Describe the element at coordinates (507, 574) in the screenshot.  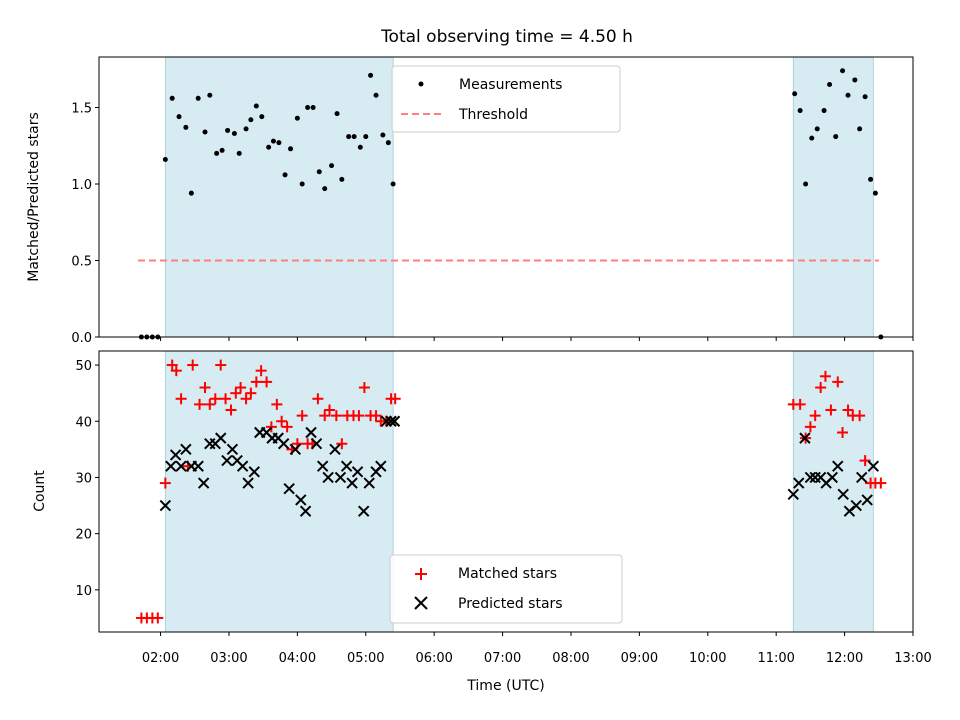
I see `legend-matched-label: Matched stars` at that location.